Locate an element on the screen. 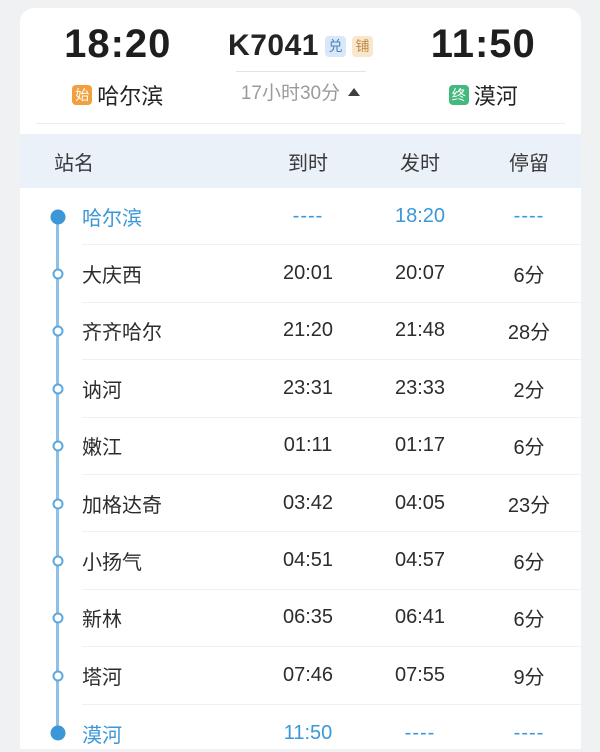 Image resolution: width=600 pixels, height=752 pixels. station-name: 嫩江 is located at coordinates (102, 448).